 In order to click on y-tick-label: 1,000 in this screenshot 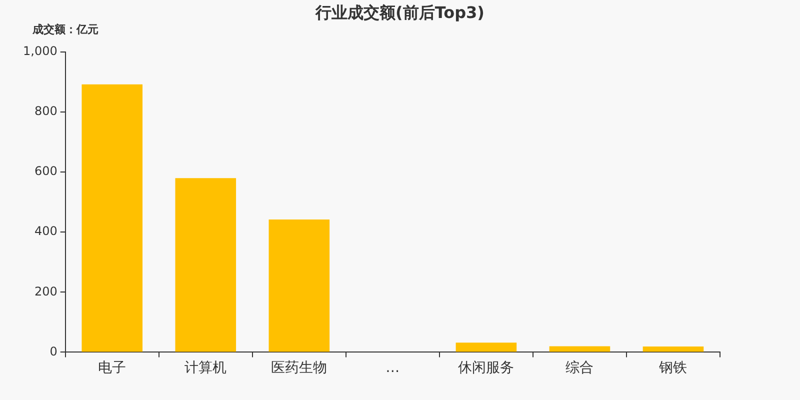, I will do `click(40, 51)`.